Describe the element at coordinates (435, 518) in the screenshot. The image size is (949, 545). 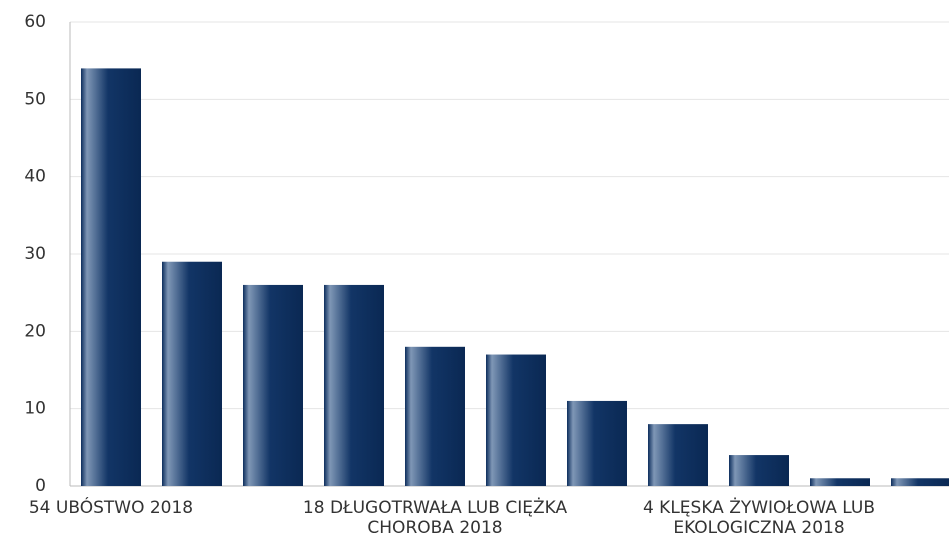
I see `x-tick-label: 18 DŁUGOTRWAŁA LUB CIĘŻKA CHOROBA 2018` at that location.